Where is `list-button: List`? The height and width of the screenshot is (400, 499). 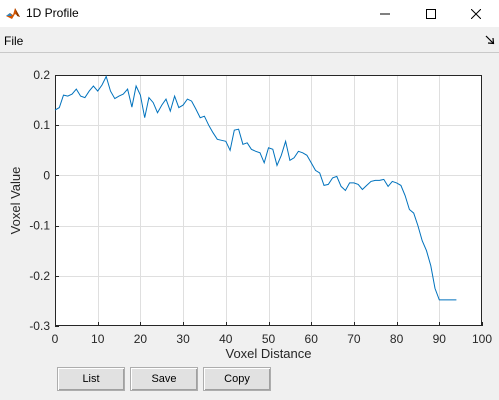
list-button: List is located at coordinates (91, 379).